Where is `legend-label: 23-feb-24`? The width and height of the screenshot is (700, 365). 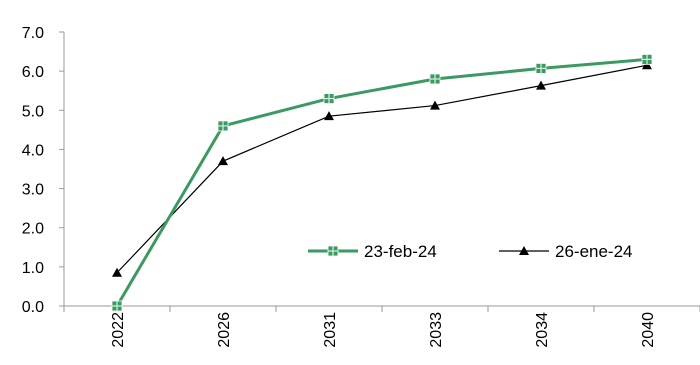 legend-label: 23-feb-24 is located at coordinates (400, 251).